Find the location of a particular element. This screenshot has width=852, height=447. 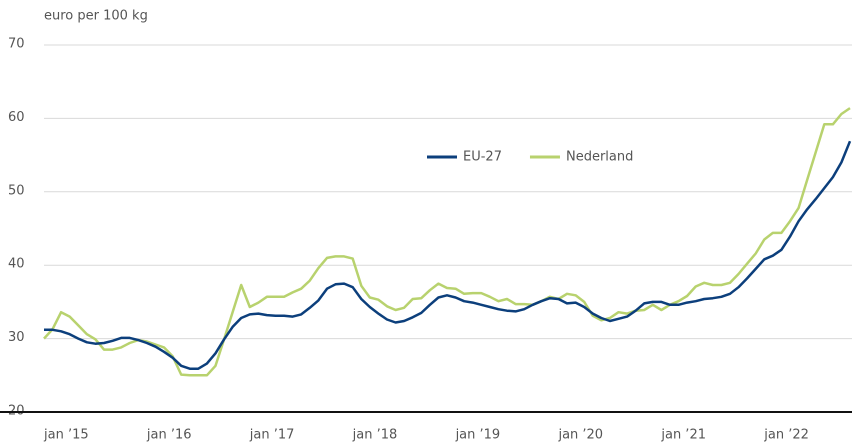

x-tick-label: jan ’19 is located at coordinates (478, 435).